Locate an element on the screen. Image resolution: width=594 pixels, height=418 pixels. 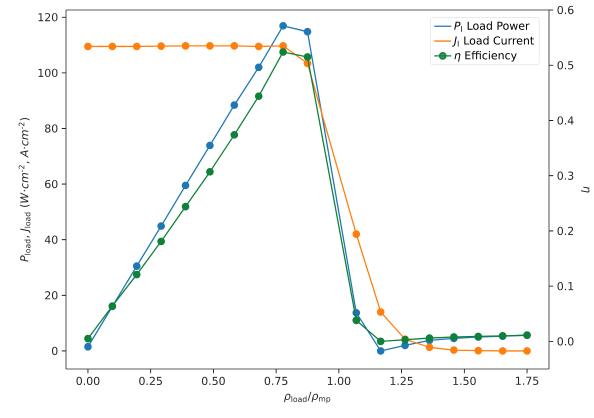
x-tick-label: 1.00 is located at coordinates (339, 381).